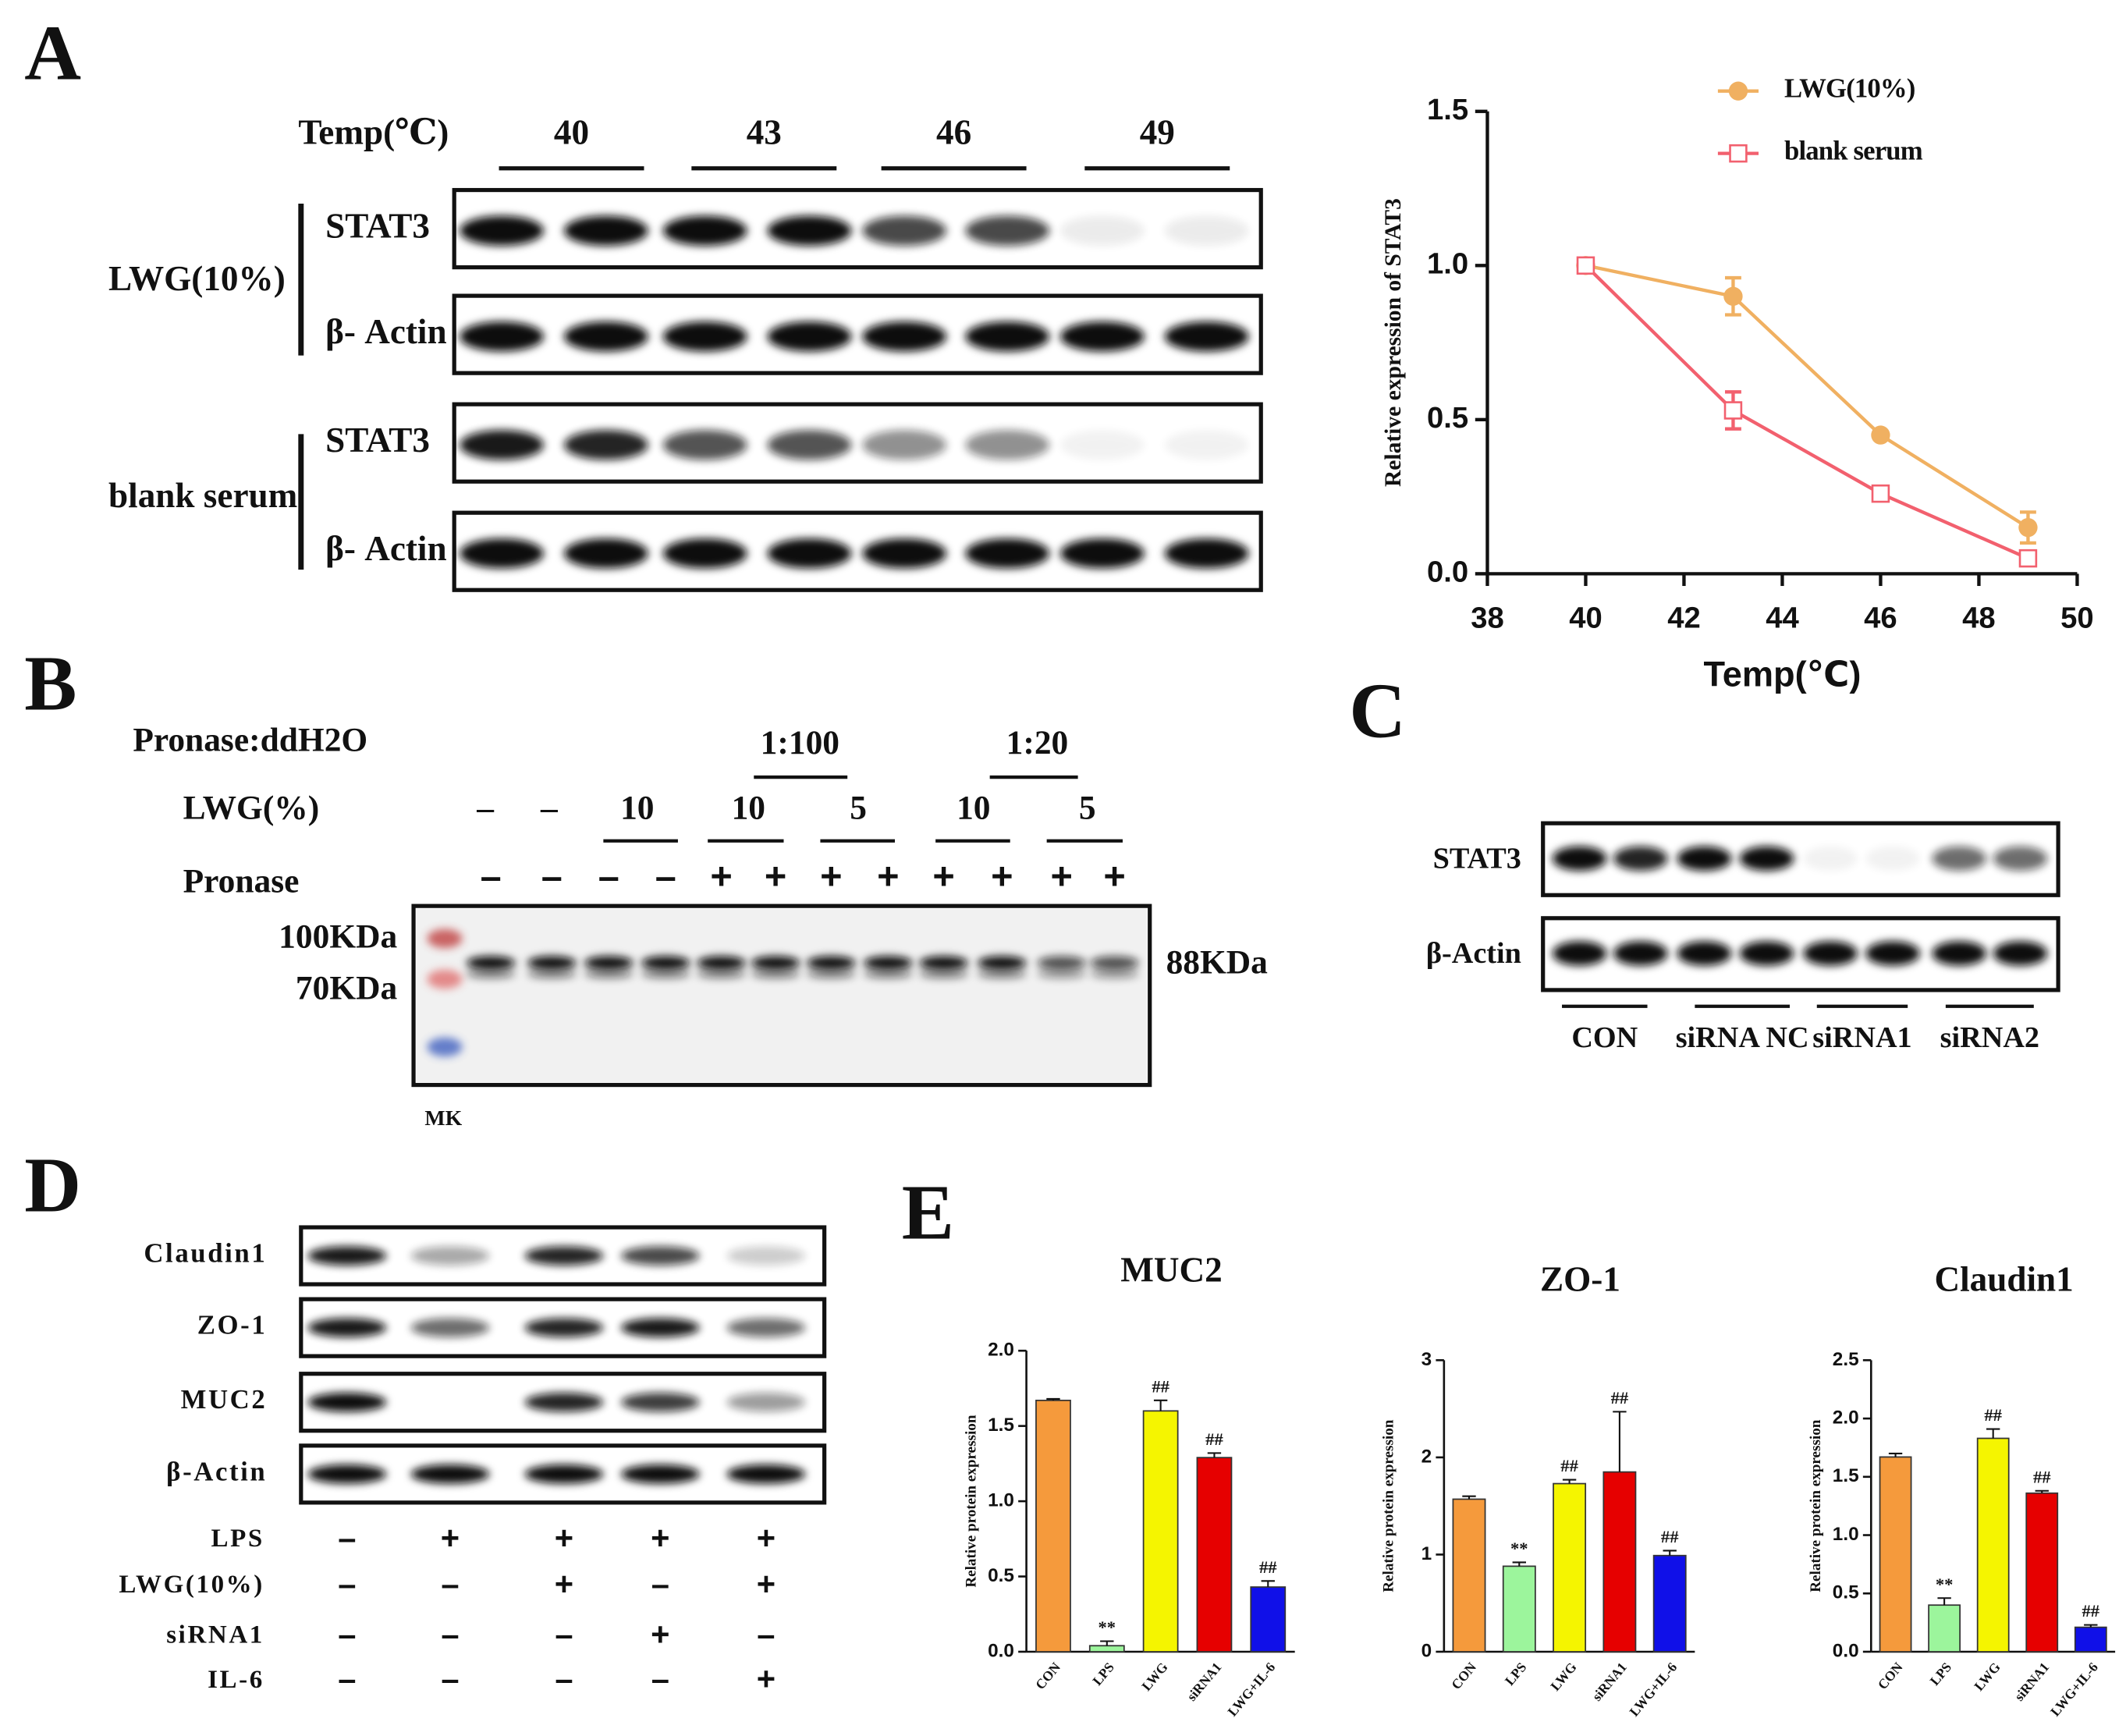 This screenshot has height=1736, width=2126. What do you see at coordinates (1426, 1553) in the screenshot?
I see `y-tick-label: 1` at bounding box center [1426, 1553].